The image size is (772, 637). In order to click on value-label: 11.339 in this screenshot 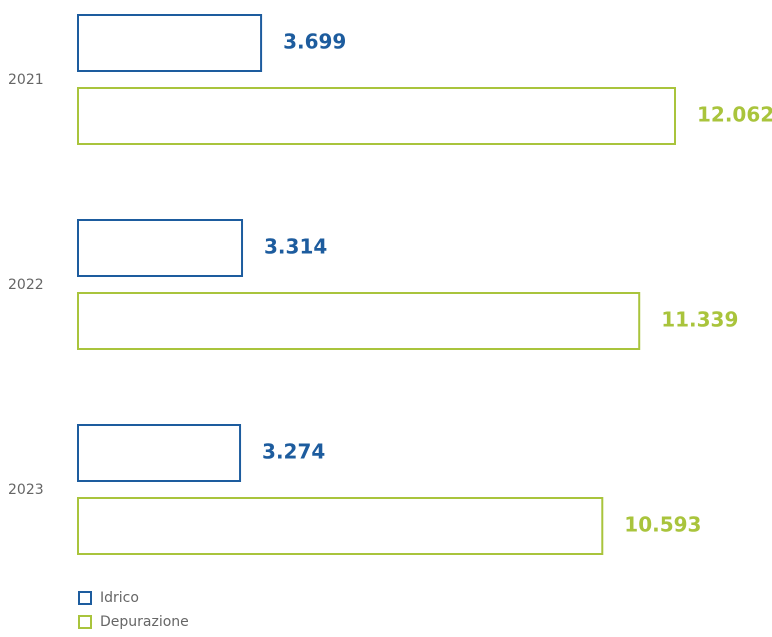, I will do `click(699, 320)`.